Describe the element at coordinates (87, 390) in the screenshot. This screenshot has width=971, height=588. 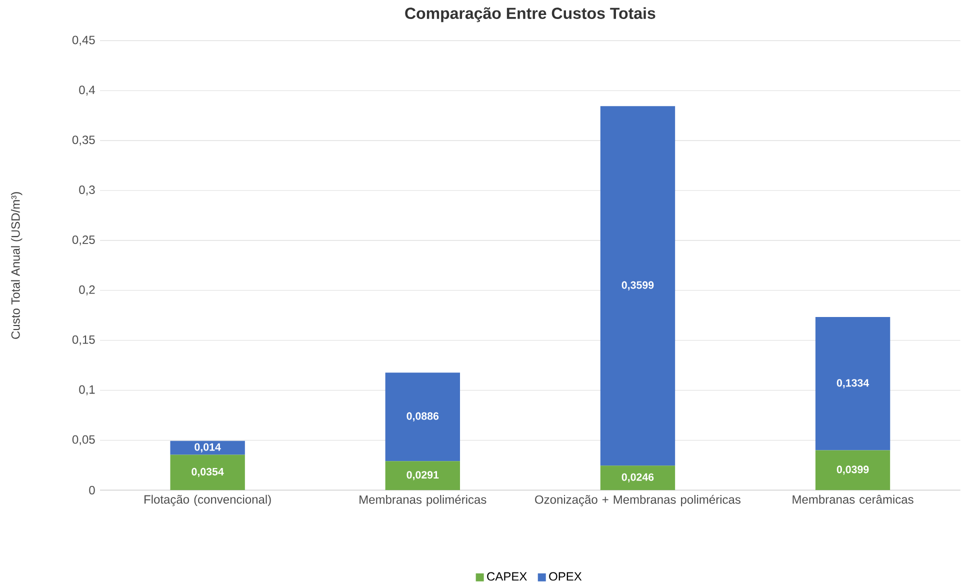
I see `y-tick-label: 0,1` at that location.